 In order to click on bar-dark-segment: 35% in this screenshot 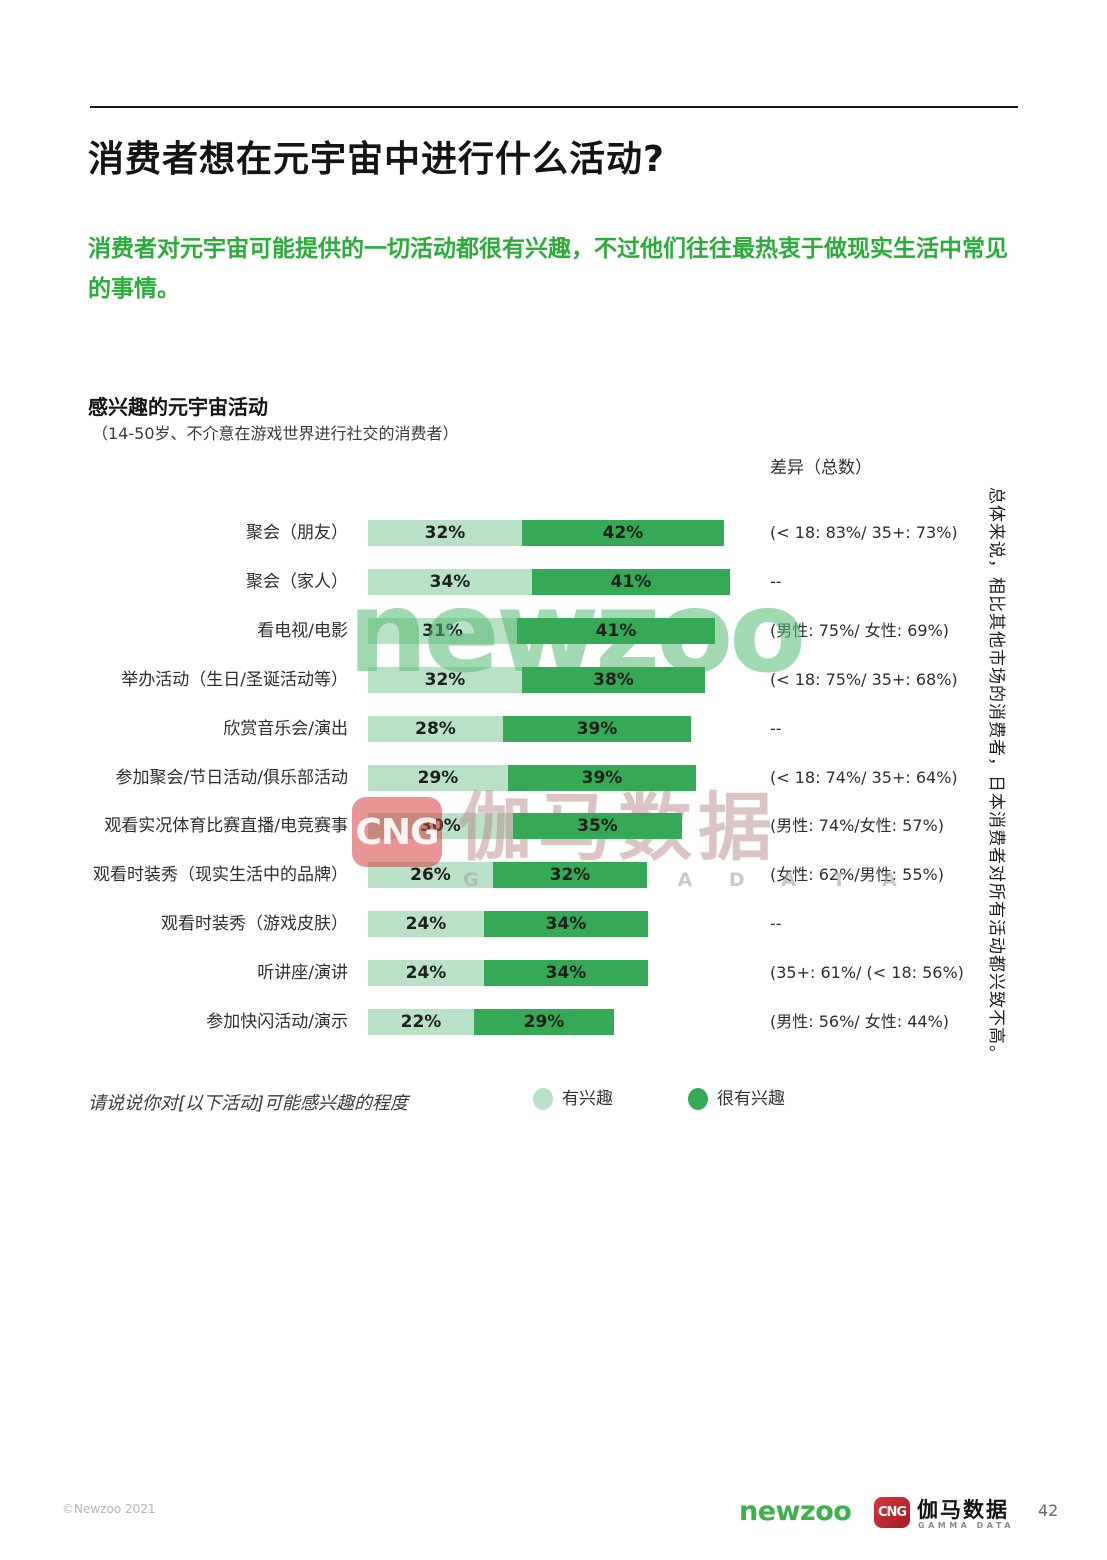, I will do `click(597, 826)`.